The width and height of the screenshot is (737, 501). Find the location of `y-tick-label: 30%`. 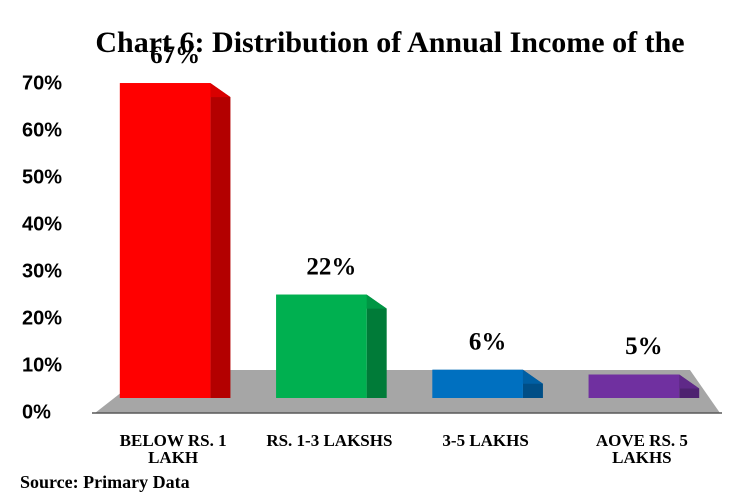

y-tick-label: 30% is located at coordinates (42, 271).